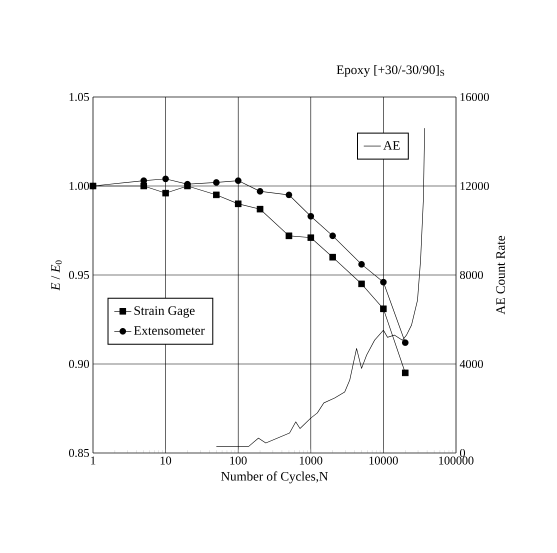 Image resolution: width=557 pixels, height=553 pixels. What do you see at coordinates (391, 145) in the screenshot?
I see `legend-label: AE` at bounding box center [391, 145].